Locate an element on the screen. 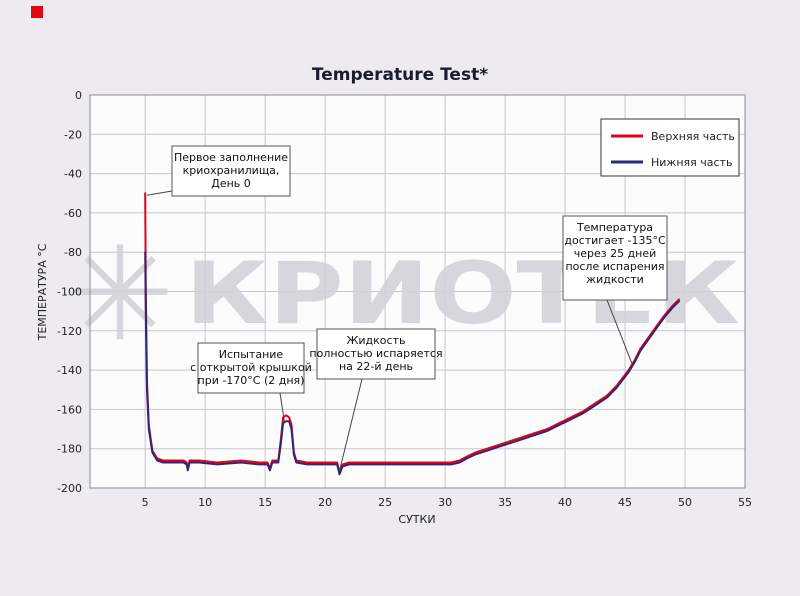 This screenshot has height=596, width=800. y-tick-label: -40 is located at coordinates (73, 174).